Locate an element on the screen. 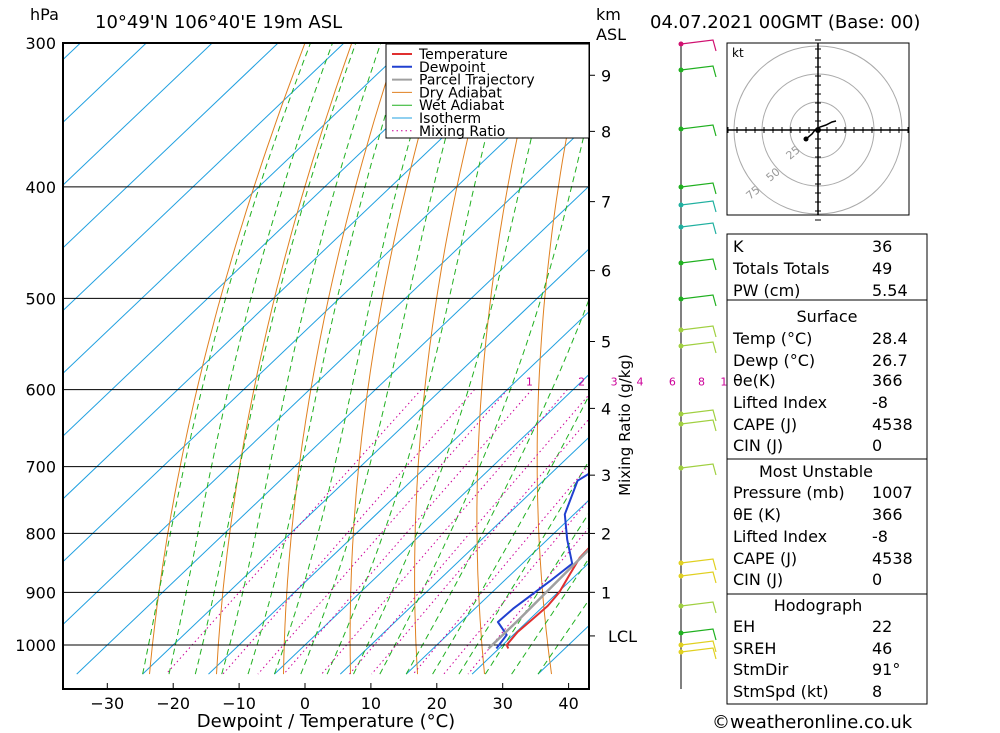 This screenshot has height=733, width=1000. surface-value-dewp: 26.7 is located at coordinates (890, 360).